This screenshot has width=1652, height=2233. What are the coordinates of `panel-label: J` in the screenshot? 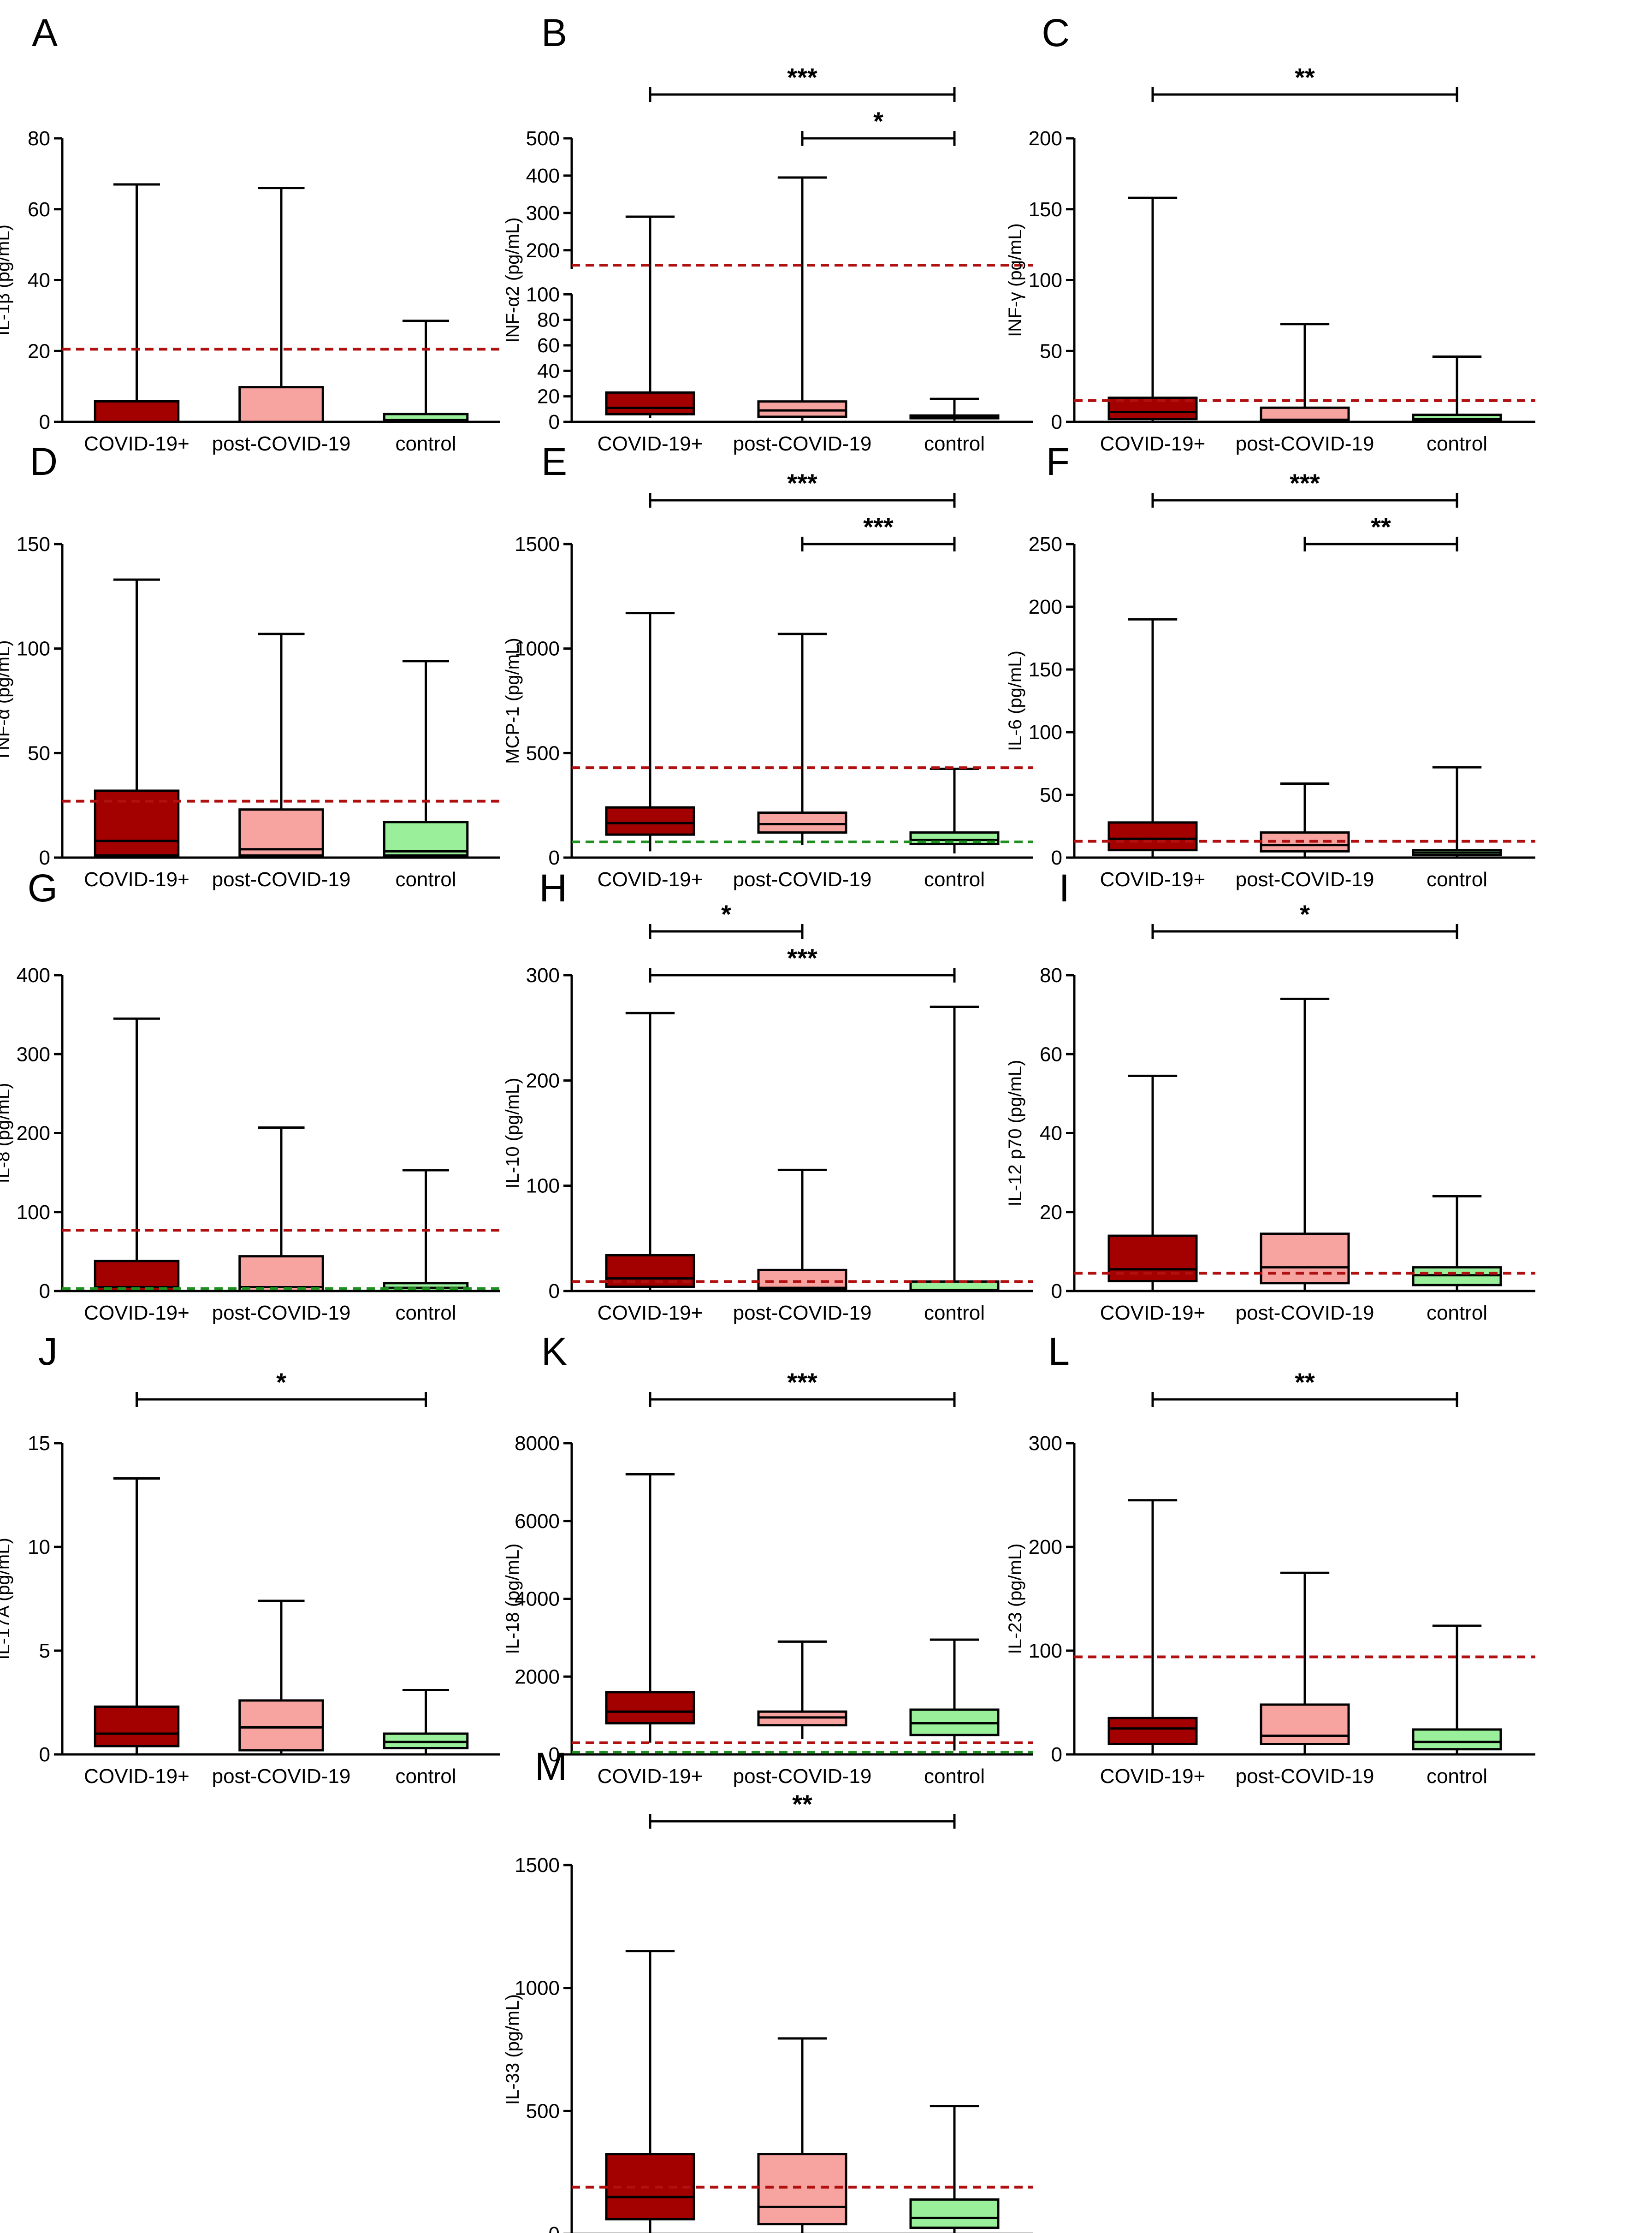 It's located at (48, 1352).